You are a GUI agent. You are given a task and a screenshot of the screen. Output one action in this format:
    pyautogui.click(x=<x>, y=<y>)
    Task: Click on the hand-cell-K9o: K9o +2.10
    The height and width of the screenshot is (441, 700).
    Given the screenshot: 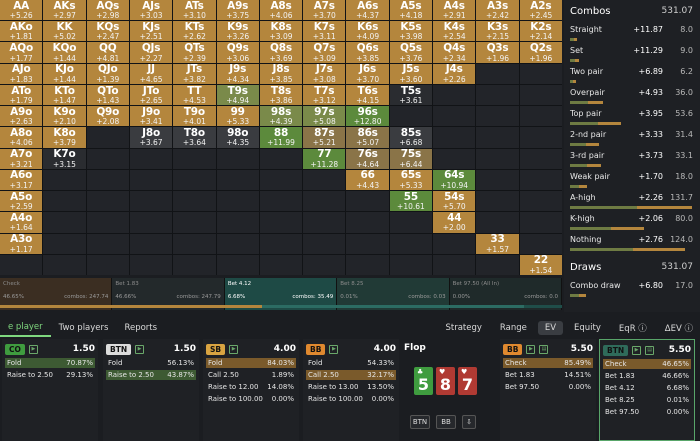 What is the action you would take?
    pyautogui.click(x=64, y=116)
    